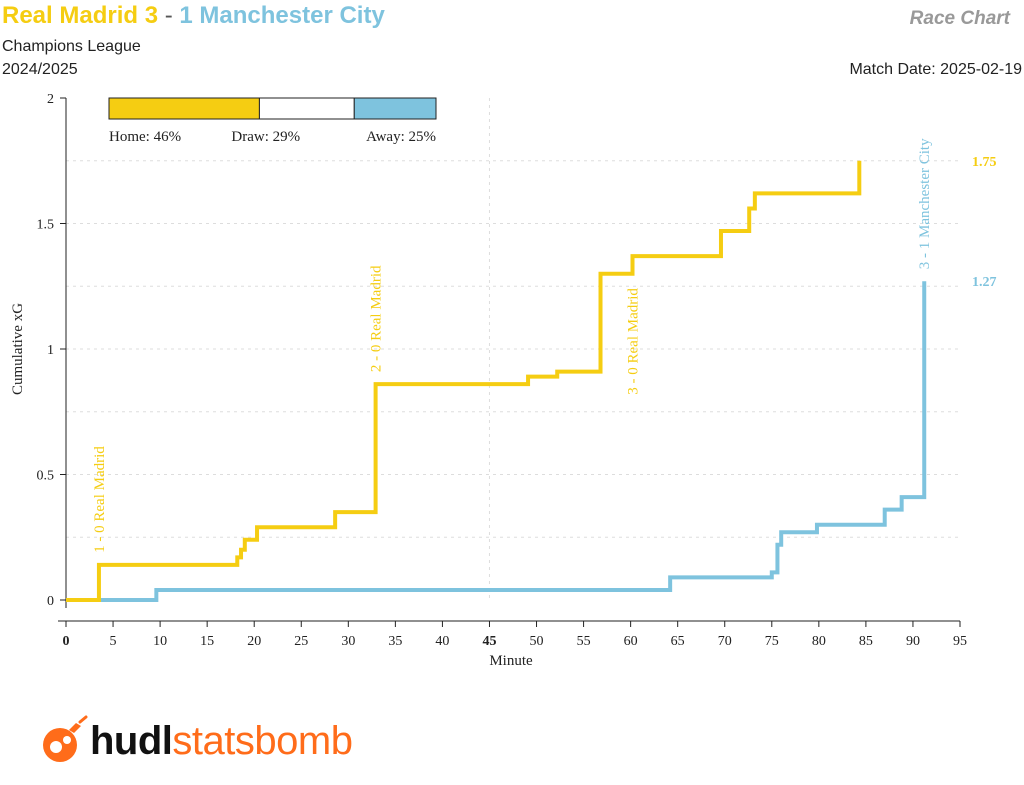 The width and height of the screenshot is (1024, 785). What do you see at coordinates (913, 641) in the screenshot?
I see `x-tick-label: 90` at bounding box center [913, 641].